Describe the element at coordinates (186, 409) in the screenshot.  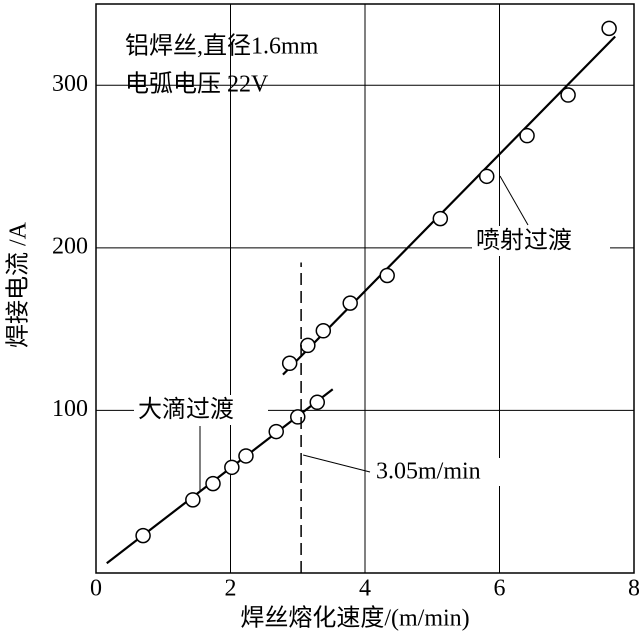
I see `series-label: 大滴过渡` at that location.